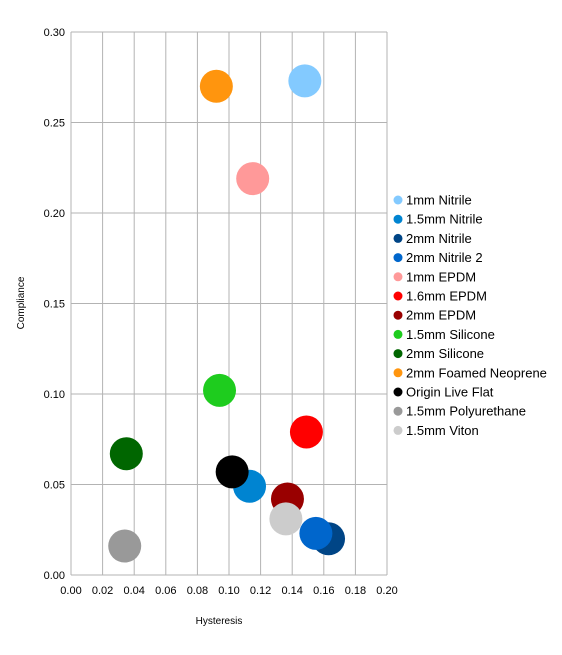 The image size is (562, 655). I want to click on x-tick-label-3: 0.06, so click(165, 591).